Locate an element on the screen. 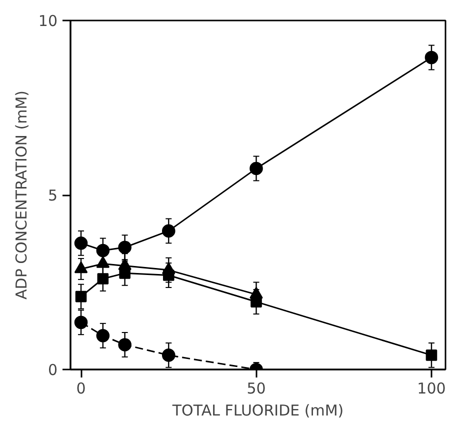  y-tick-label: 5 is located at coordinates (53, 195).